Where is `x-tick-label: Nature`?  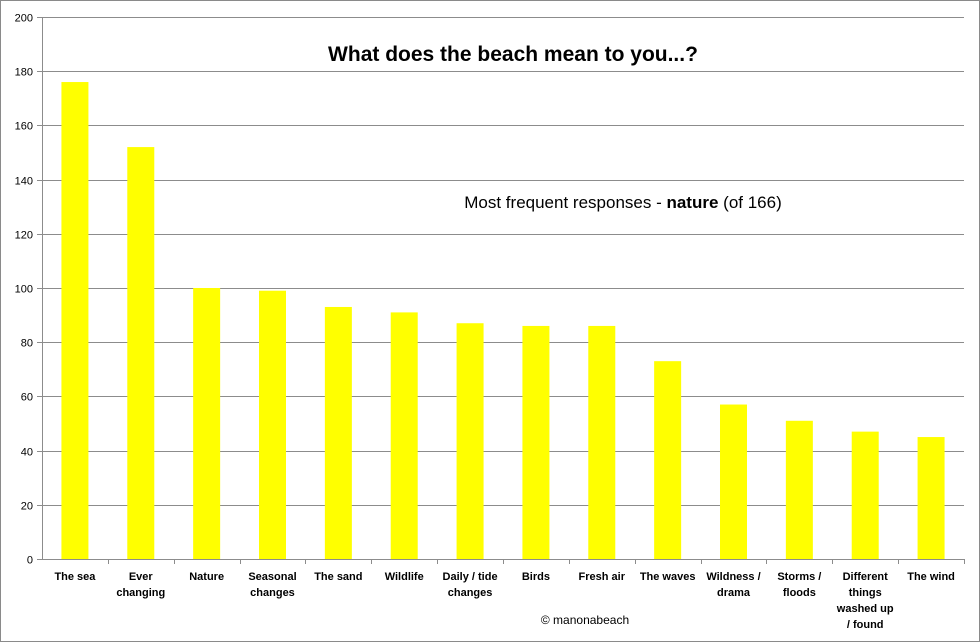
x-tick-label: Nature is located at coordinates (206, 577).